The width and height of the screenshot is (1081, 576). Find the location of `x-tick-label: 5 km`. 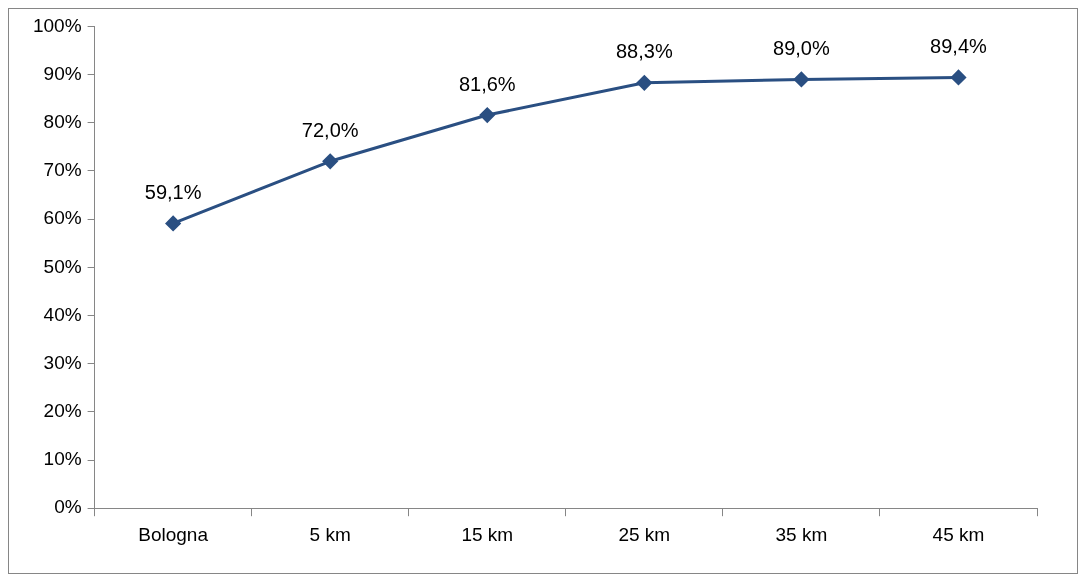

x-tick-label: 5 km is located at coordinates (330, 534).